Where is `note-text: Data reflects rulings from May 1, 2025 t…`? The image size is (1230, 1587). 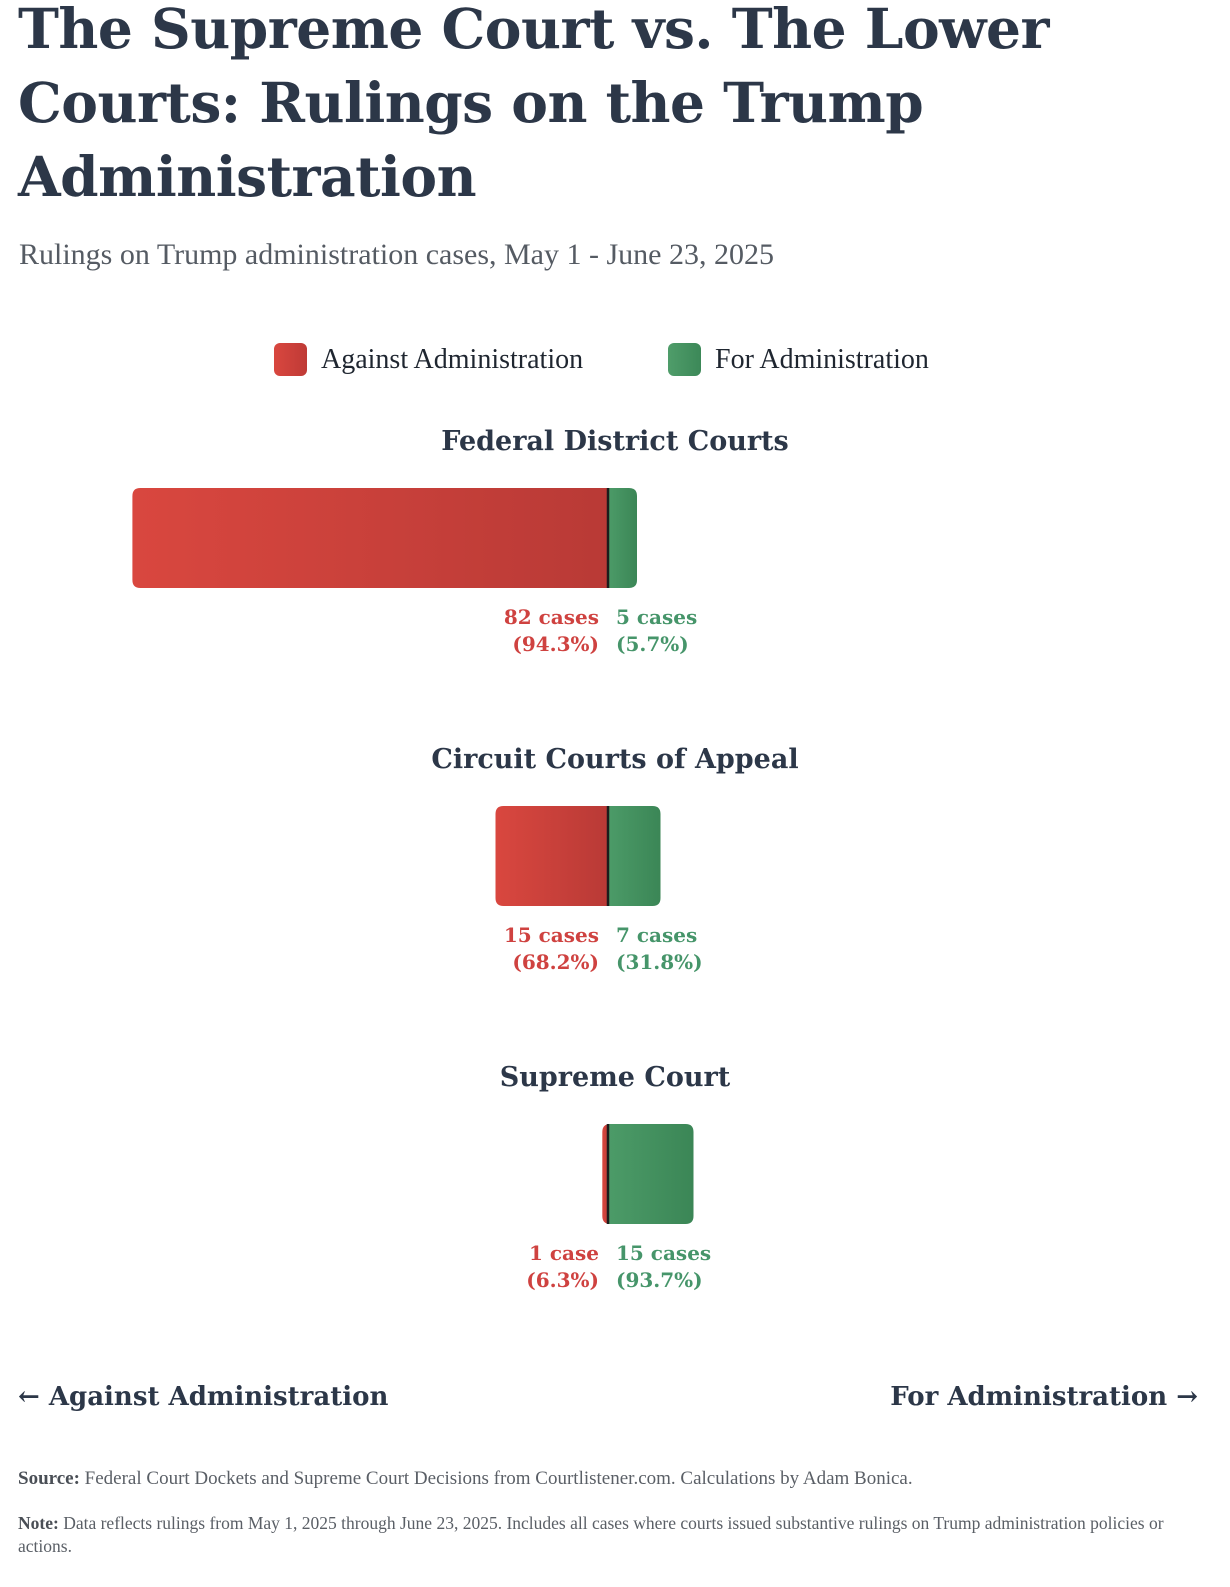 note-text: Data reflects rulings from May 1, 2025 t… is located at coordinates (591, 1534).